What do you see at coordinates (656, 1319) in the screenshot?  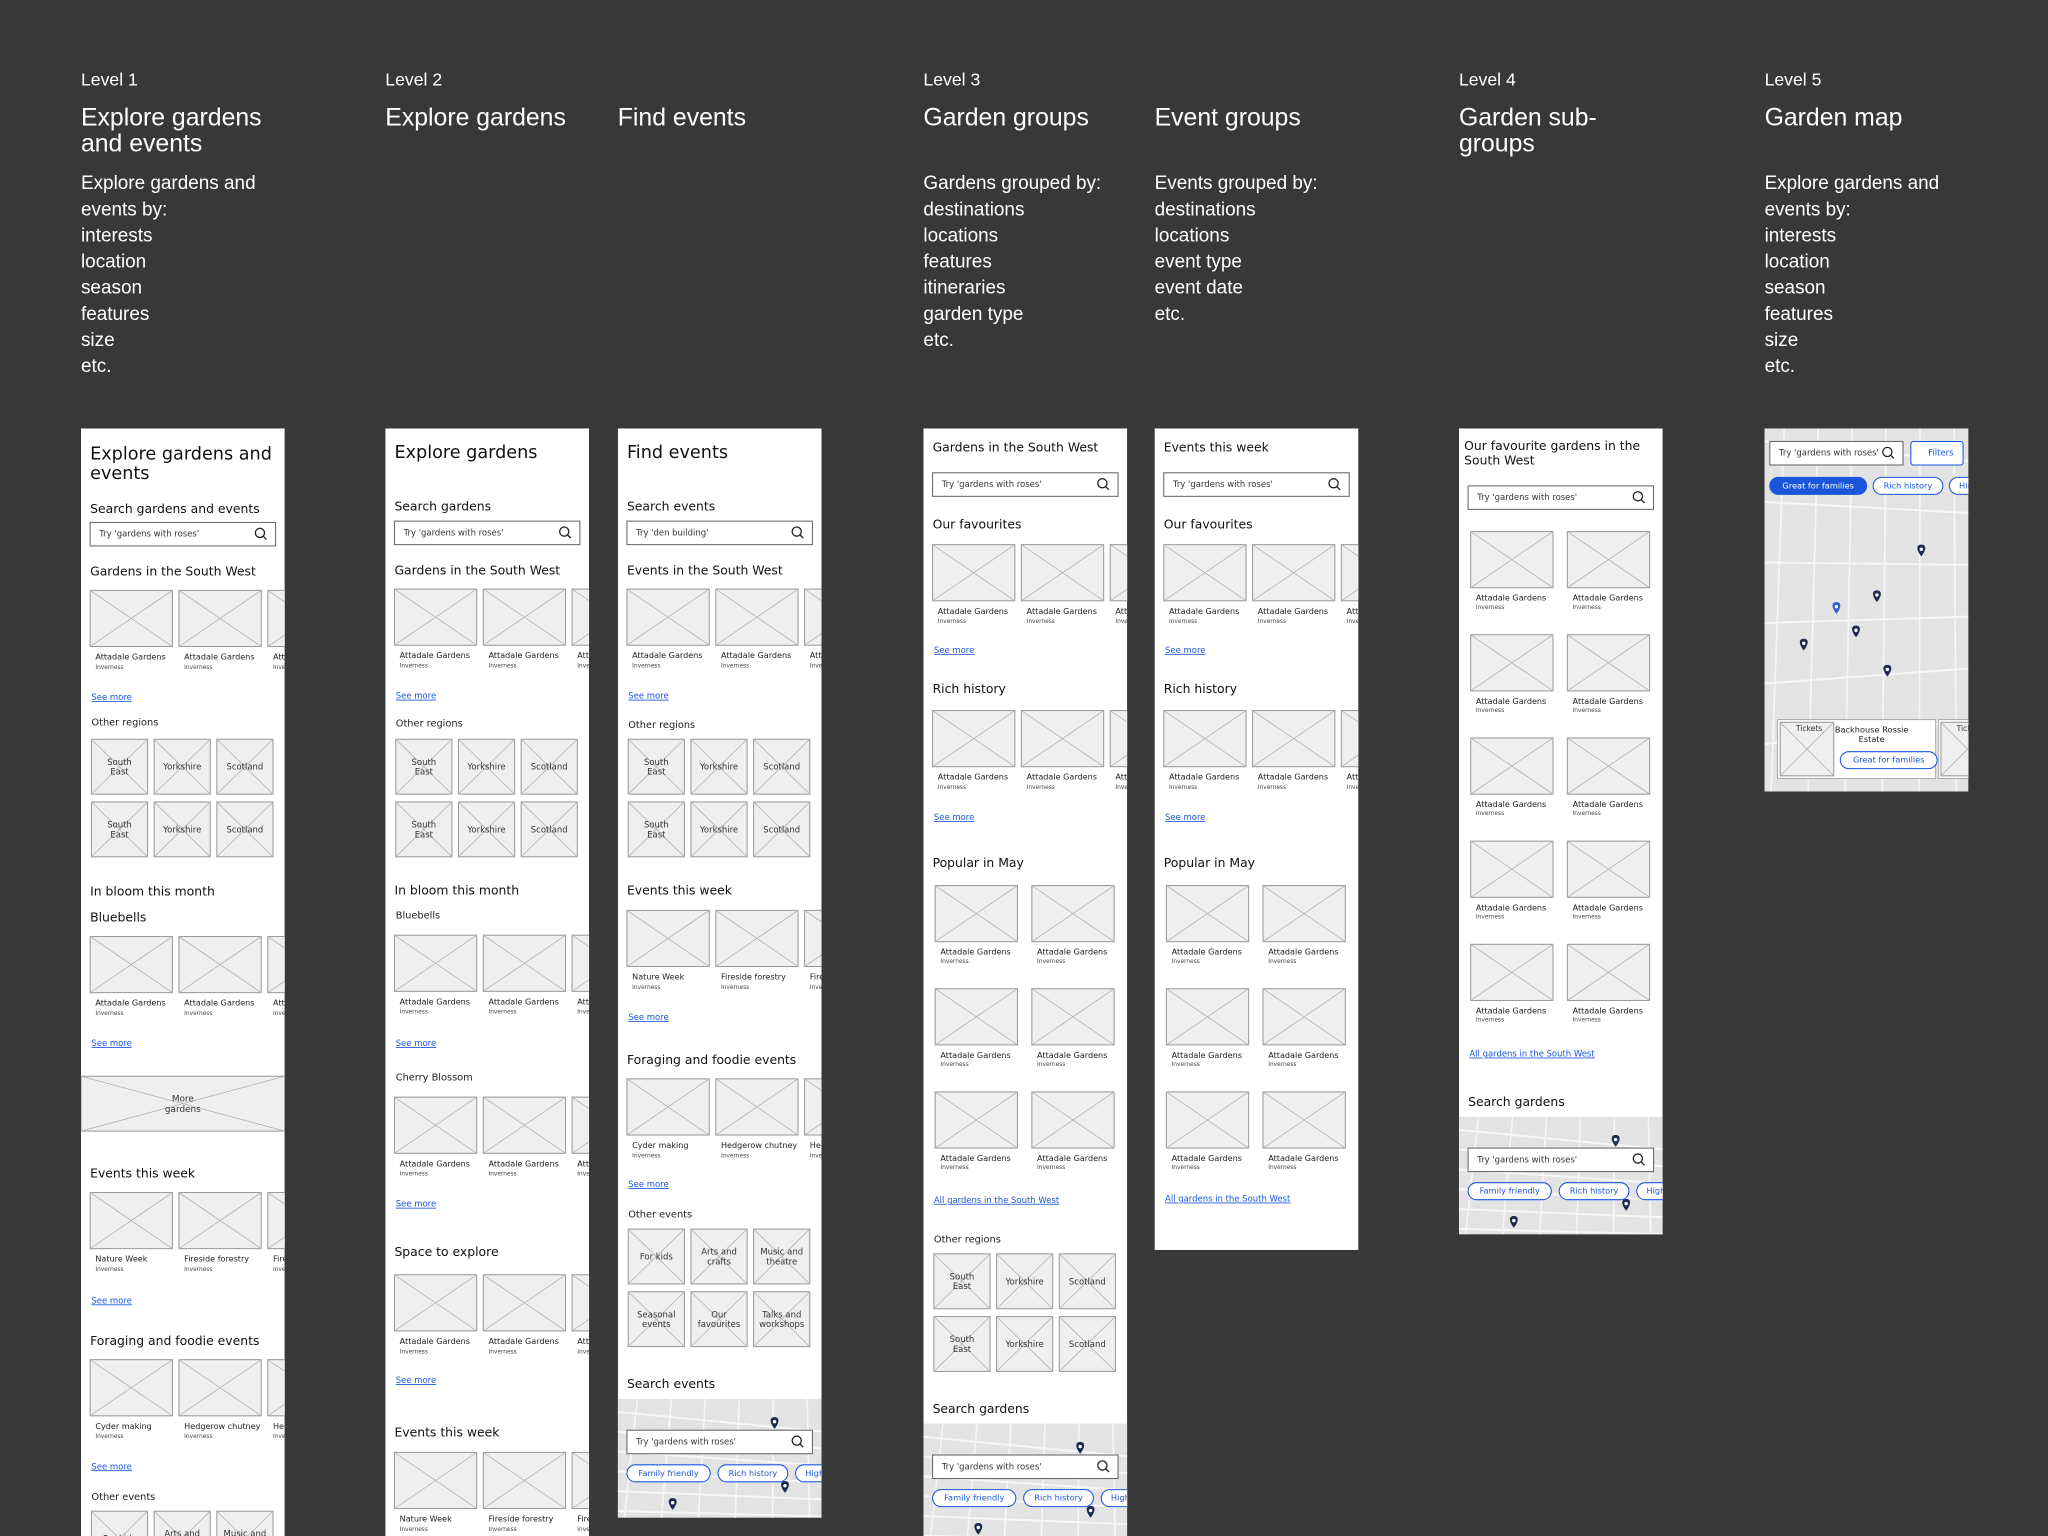 I see `category-tile: Seasonal events` at bounding box center [656, 1319].